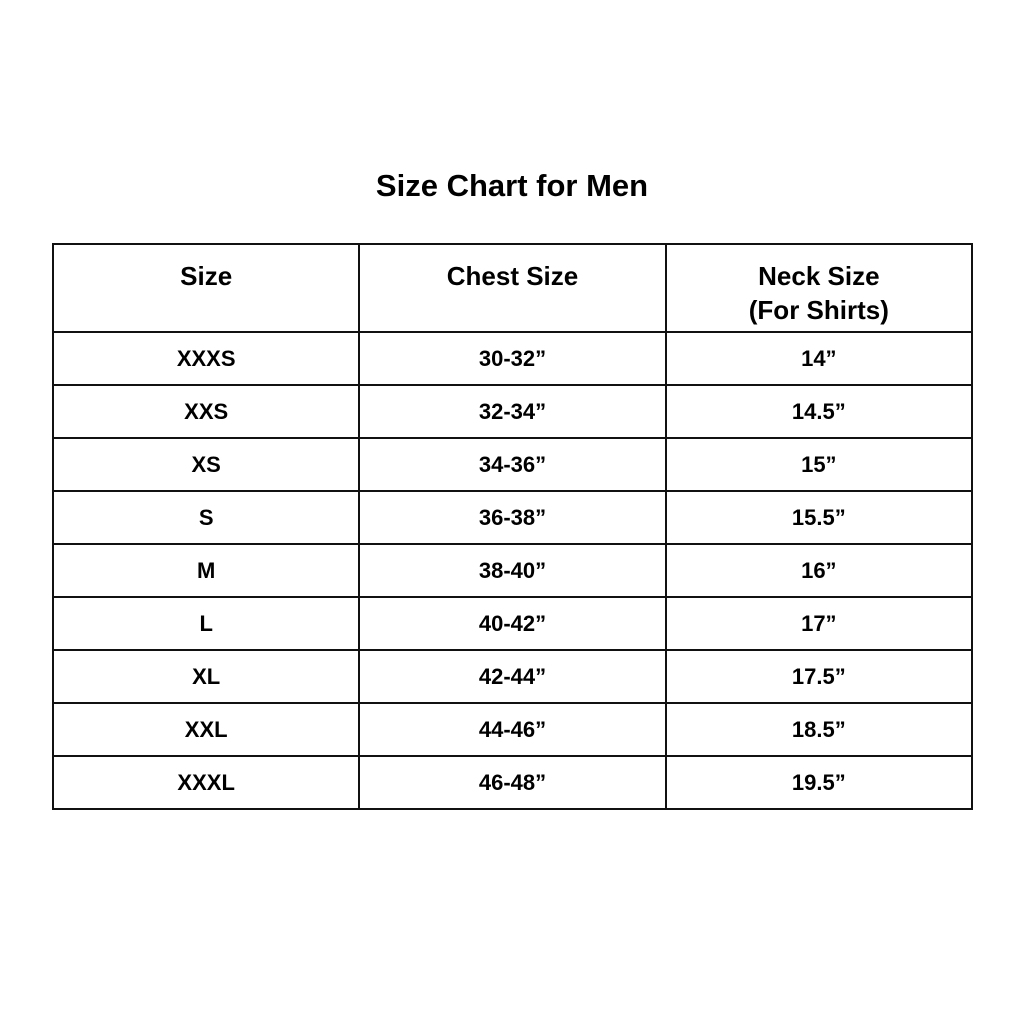 The width and height of the screenshot is (1024, 1024). Describe the element at coordinates (819, 676) in the screenshot. I see `neck-size-cell: 17.5”` at that location.